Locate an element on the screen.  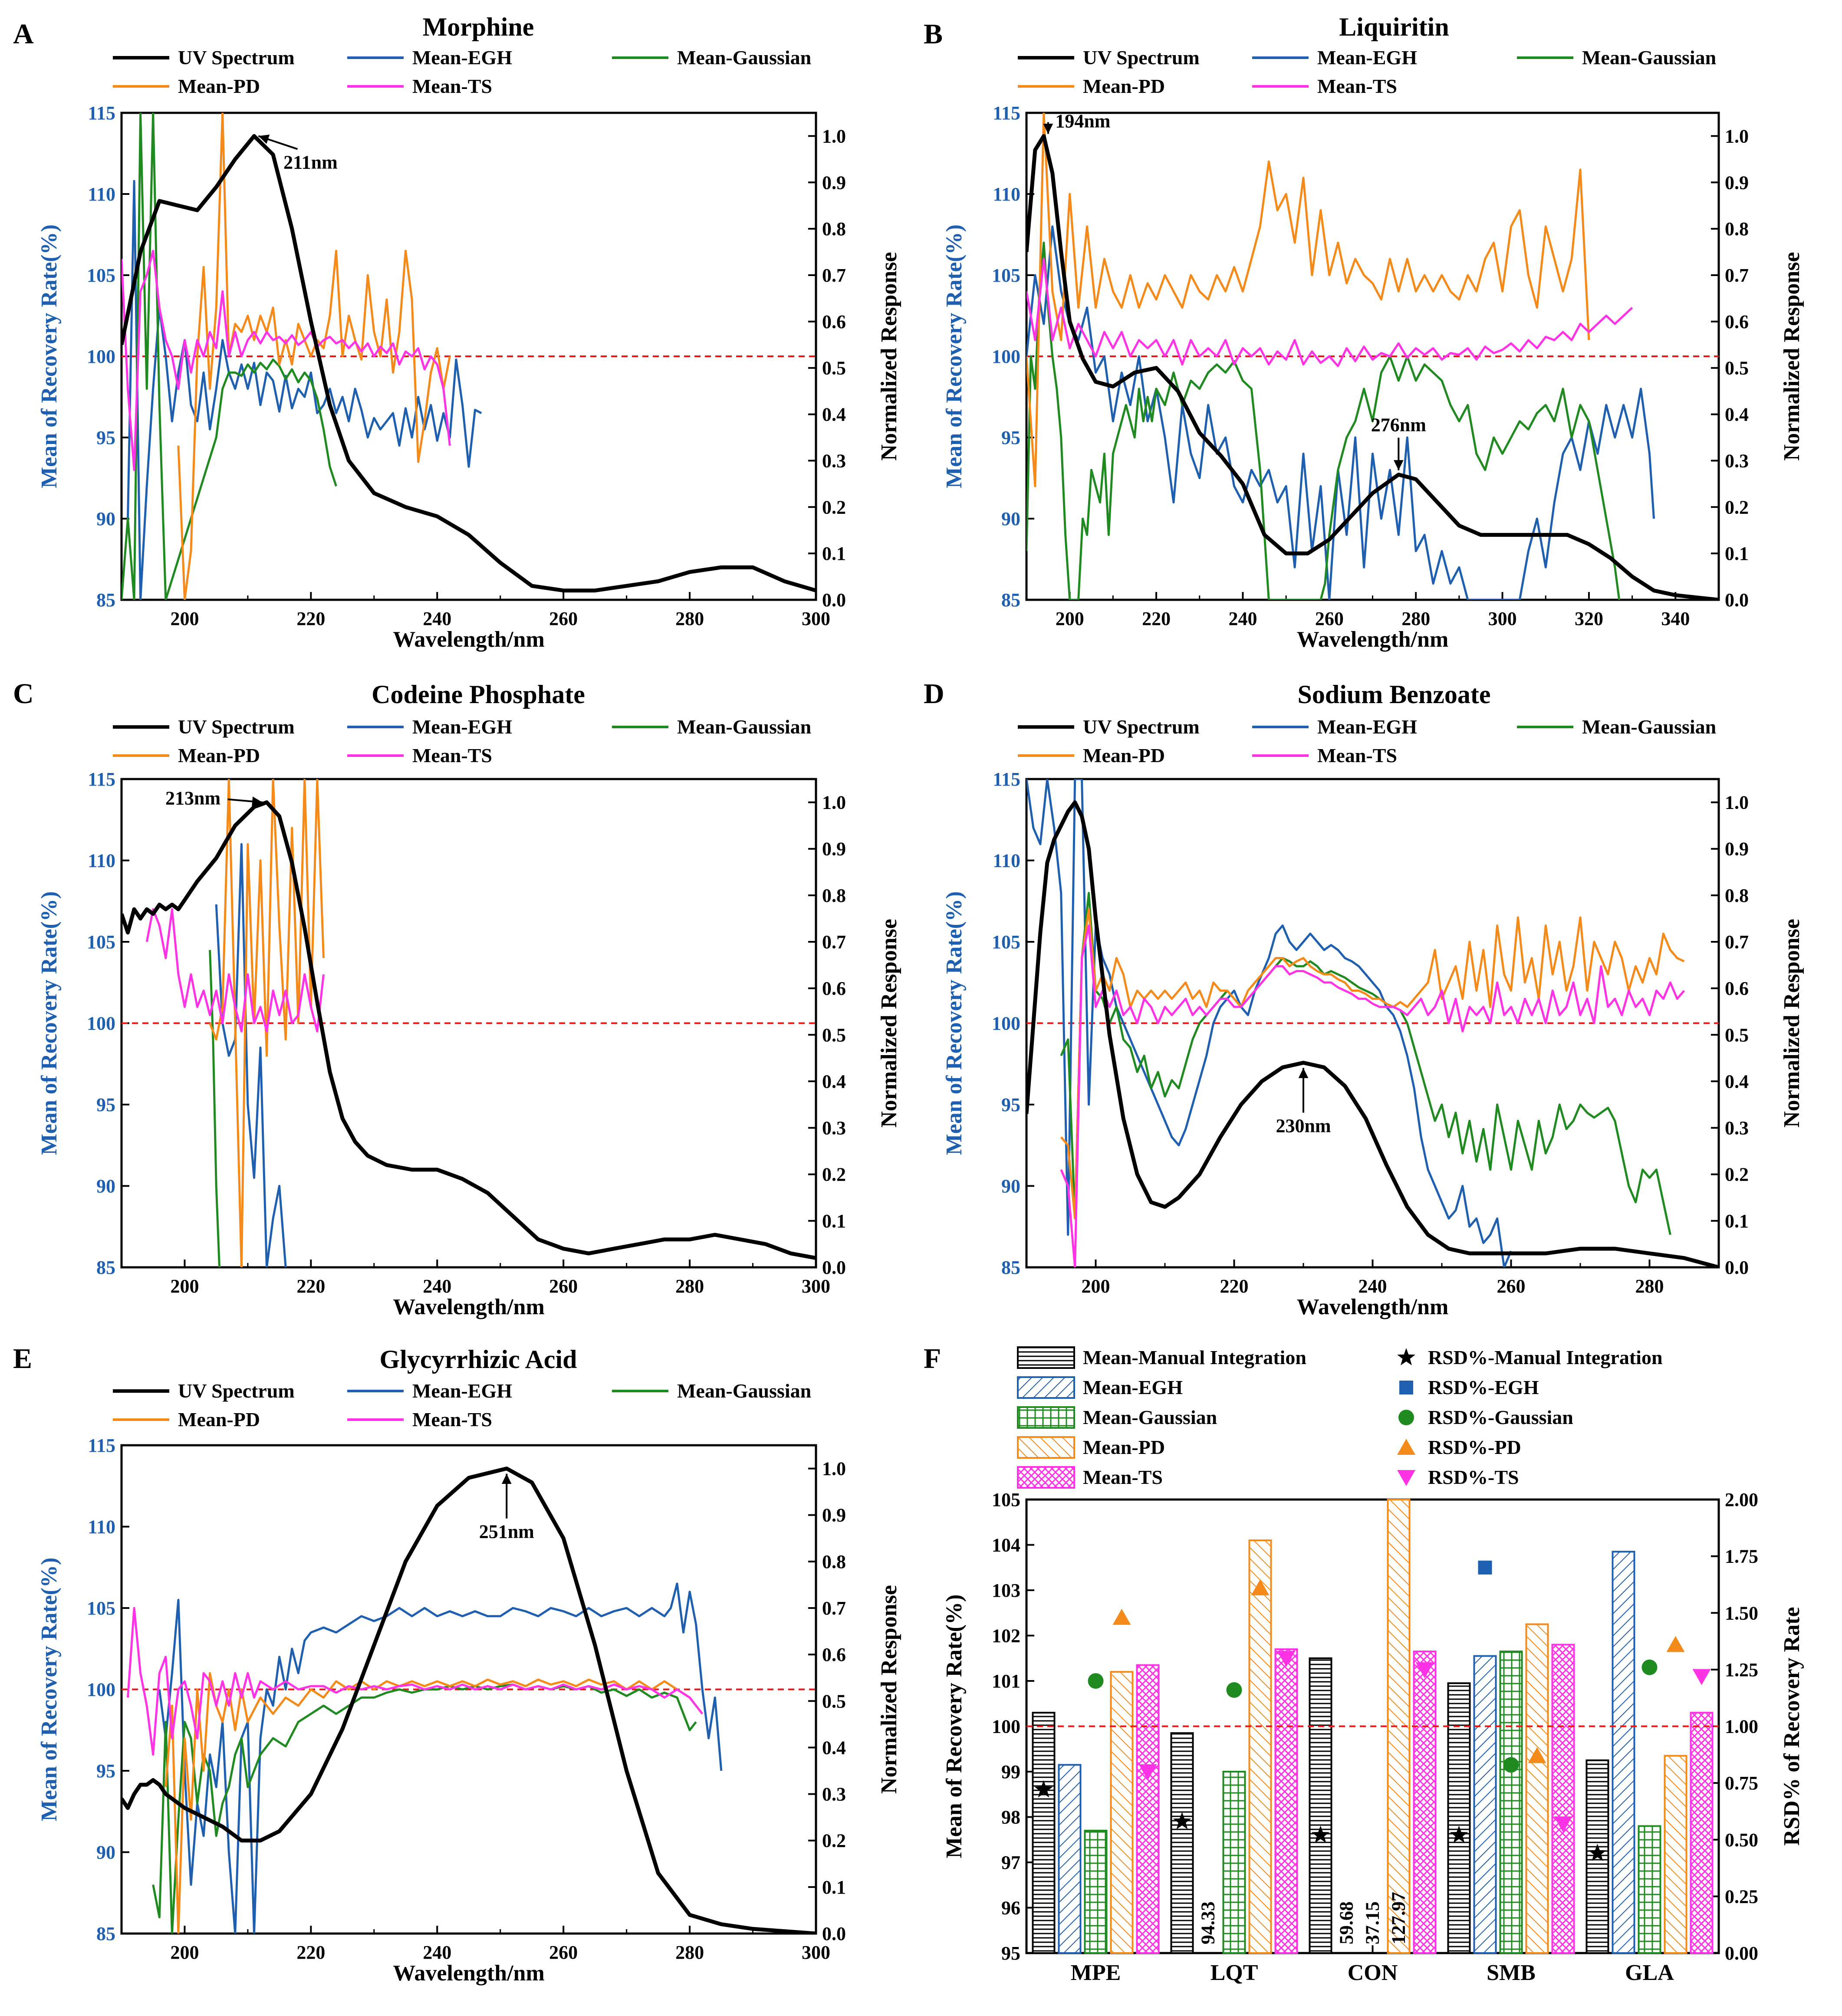
y-tick-label-right: 0.0 is located at coordinates (834, 1934).